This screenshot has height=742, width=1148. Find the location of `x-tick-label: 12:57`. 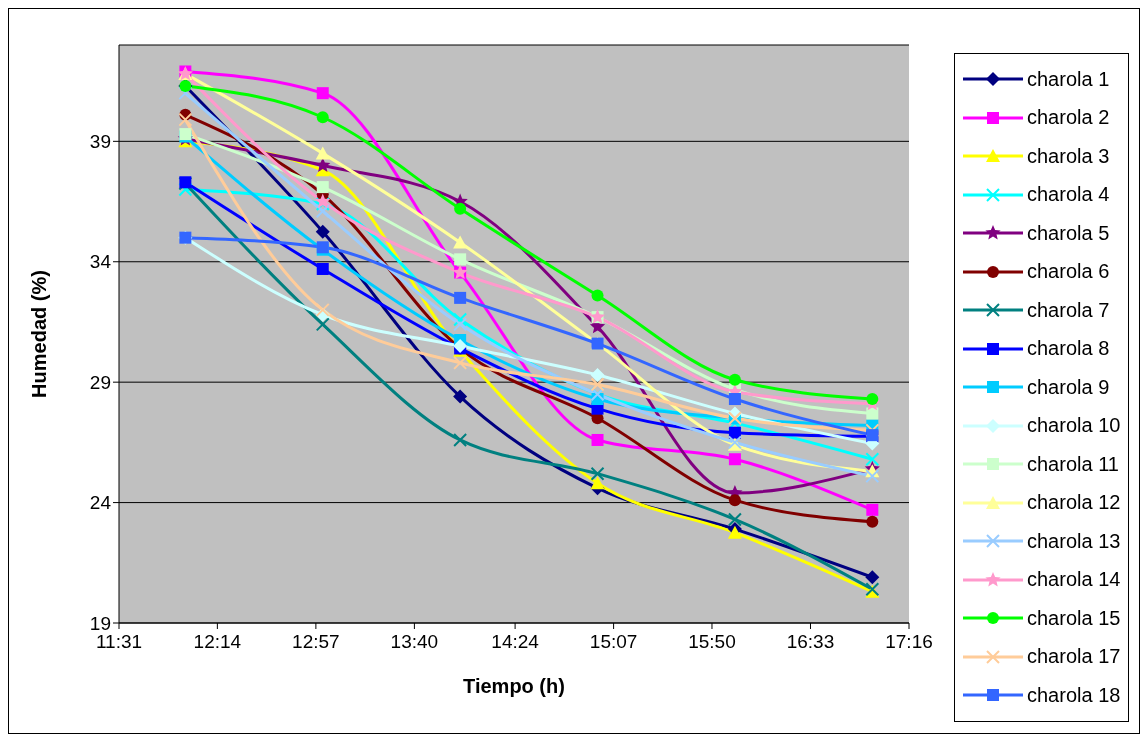

x-tick-label: 12:57 is located at coordinates (316, 642).